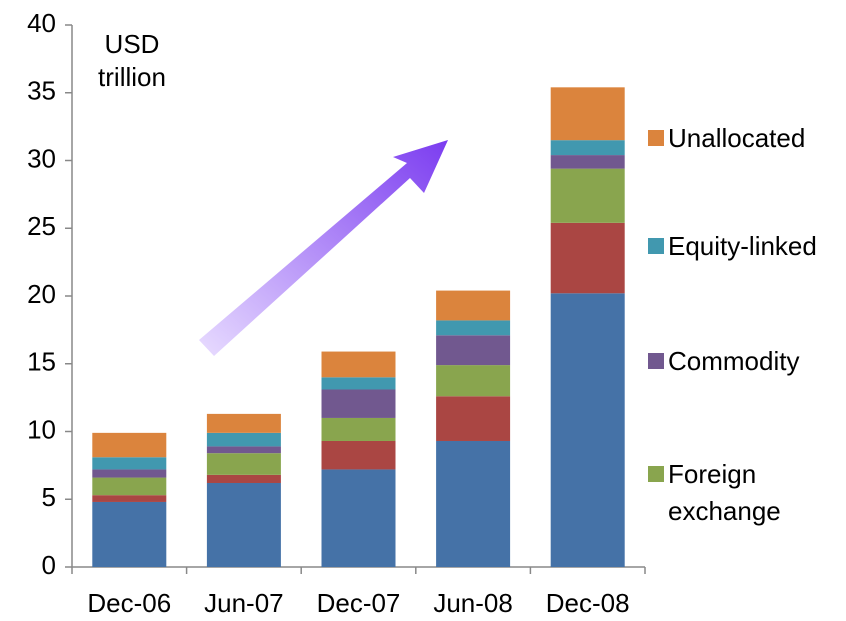 This screenshot has height=621, width=846. What do you see at coordinates (41, 294) in the screenshot?
I see `y-tick-label: 20` at bounding box center [41, 294].